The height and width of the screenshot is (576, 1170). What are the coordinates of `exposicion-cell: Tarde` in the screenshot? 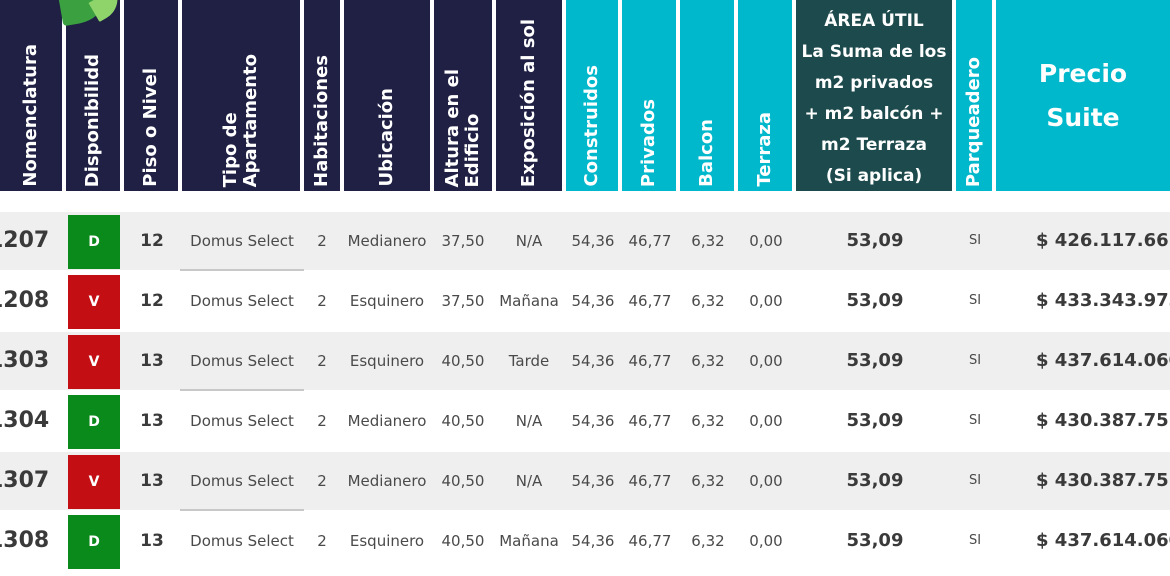 It's located at (529, 361).